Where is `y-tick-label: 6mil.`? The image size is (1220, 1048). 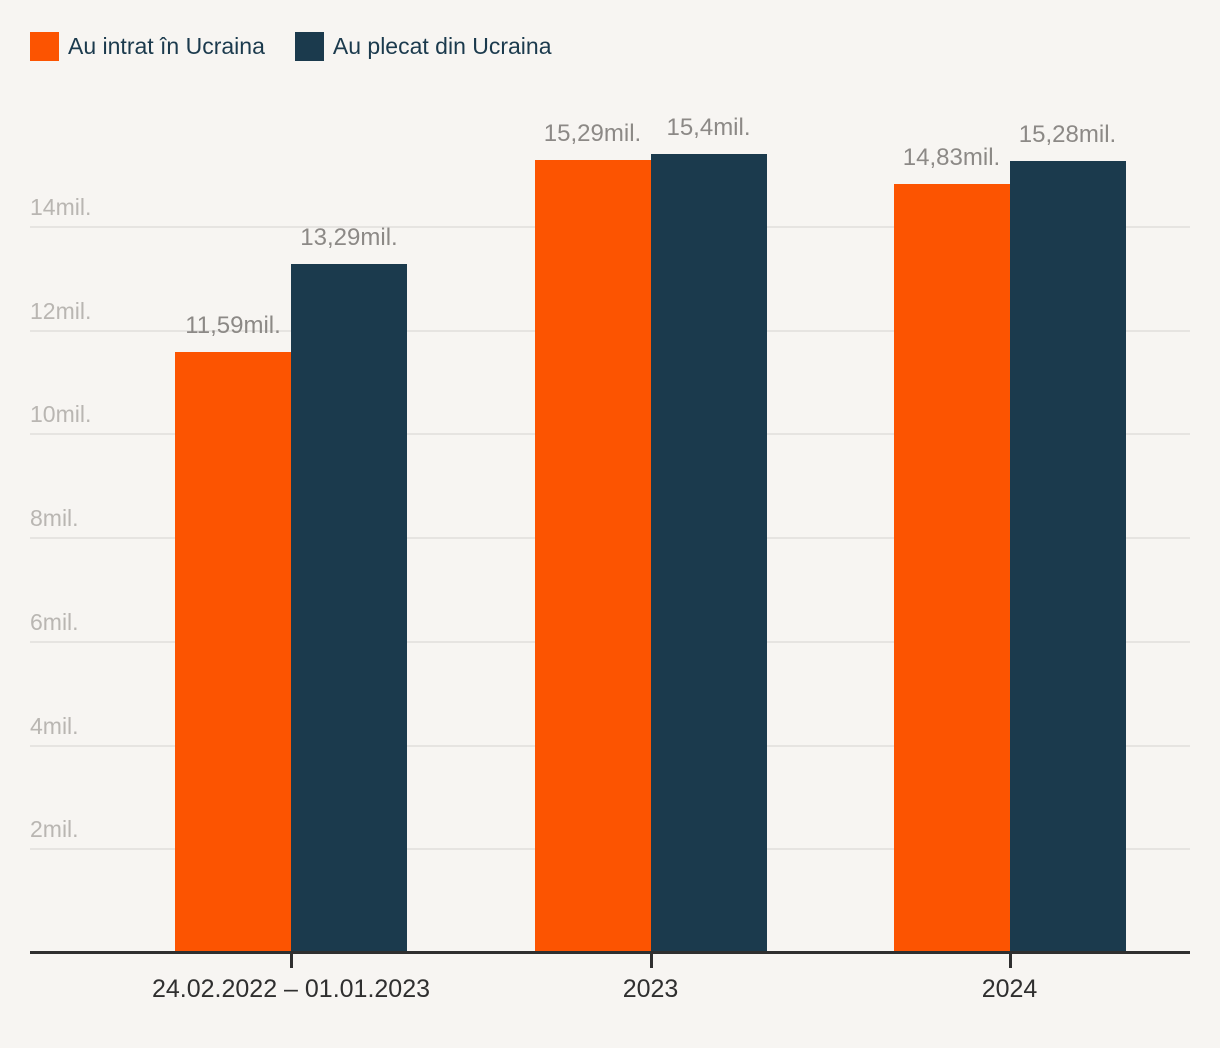
y-tick-label: 6mil. is located at coordinates (54, 621).